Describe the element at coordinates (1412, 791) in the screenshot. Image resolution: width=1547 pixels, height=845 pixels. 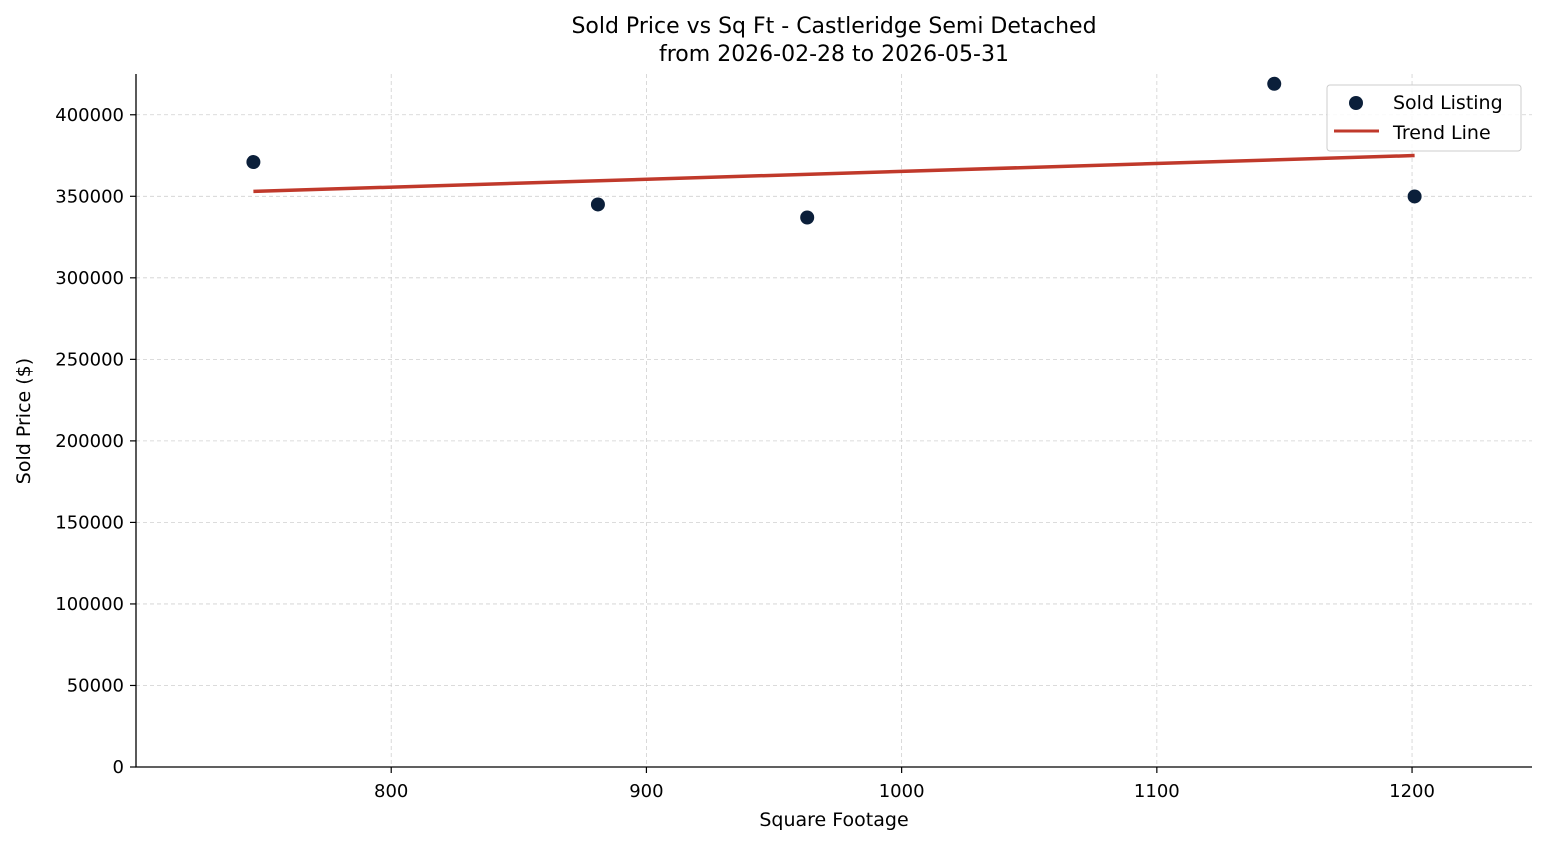
I see `x-tick-label: 1200` at that location.